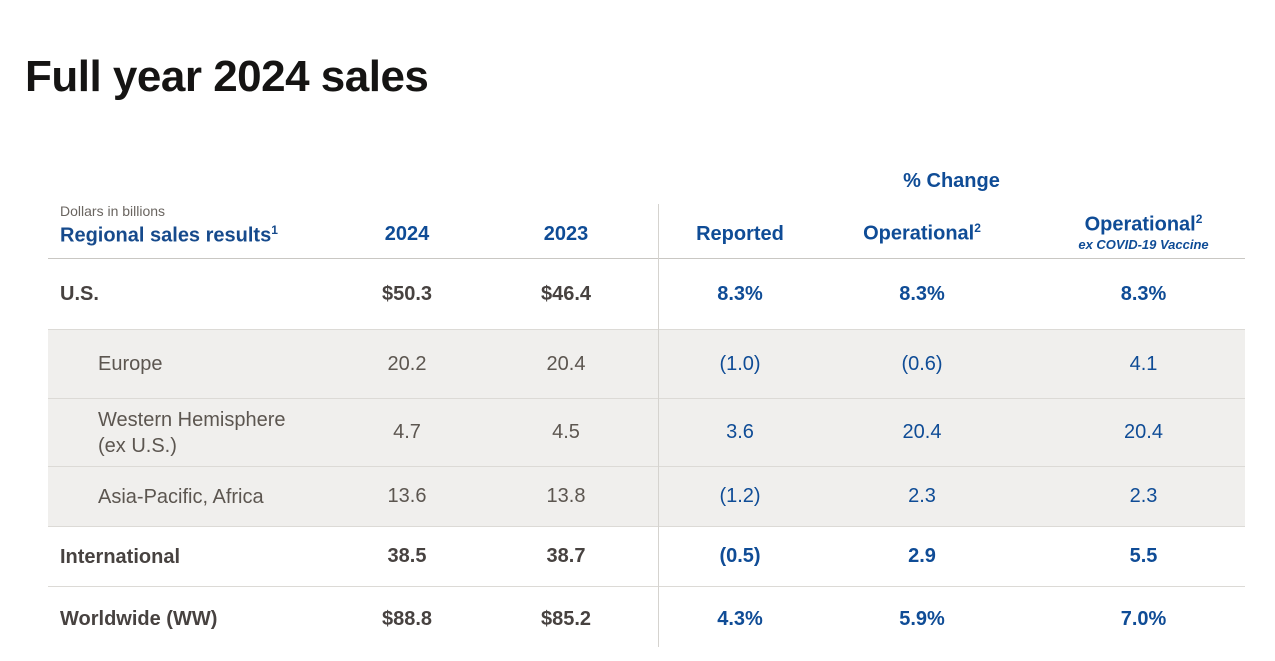 This screenshot has height=661, width=1275. What do you see at coordinates (740, 293) in the screenshot?
I see `cell-reported: 8.3%` at bounding box center [740, 293].